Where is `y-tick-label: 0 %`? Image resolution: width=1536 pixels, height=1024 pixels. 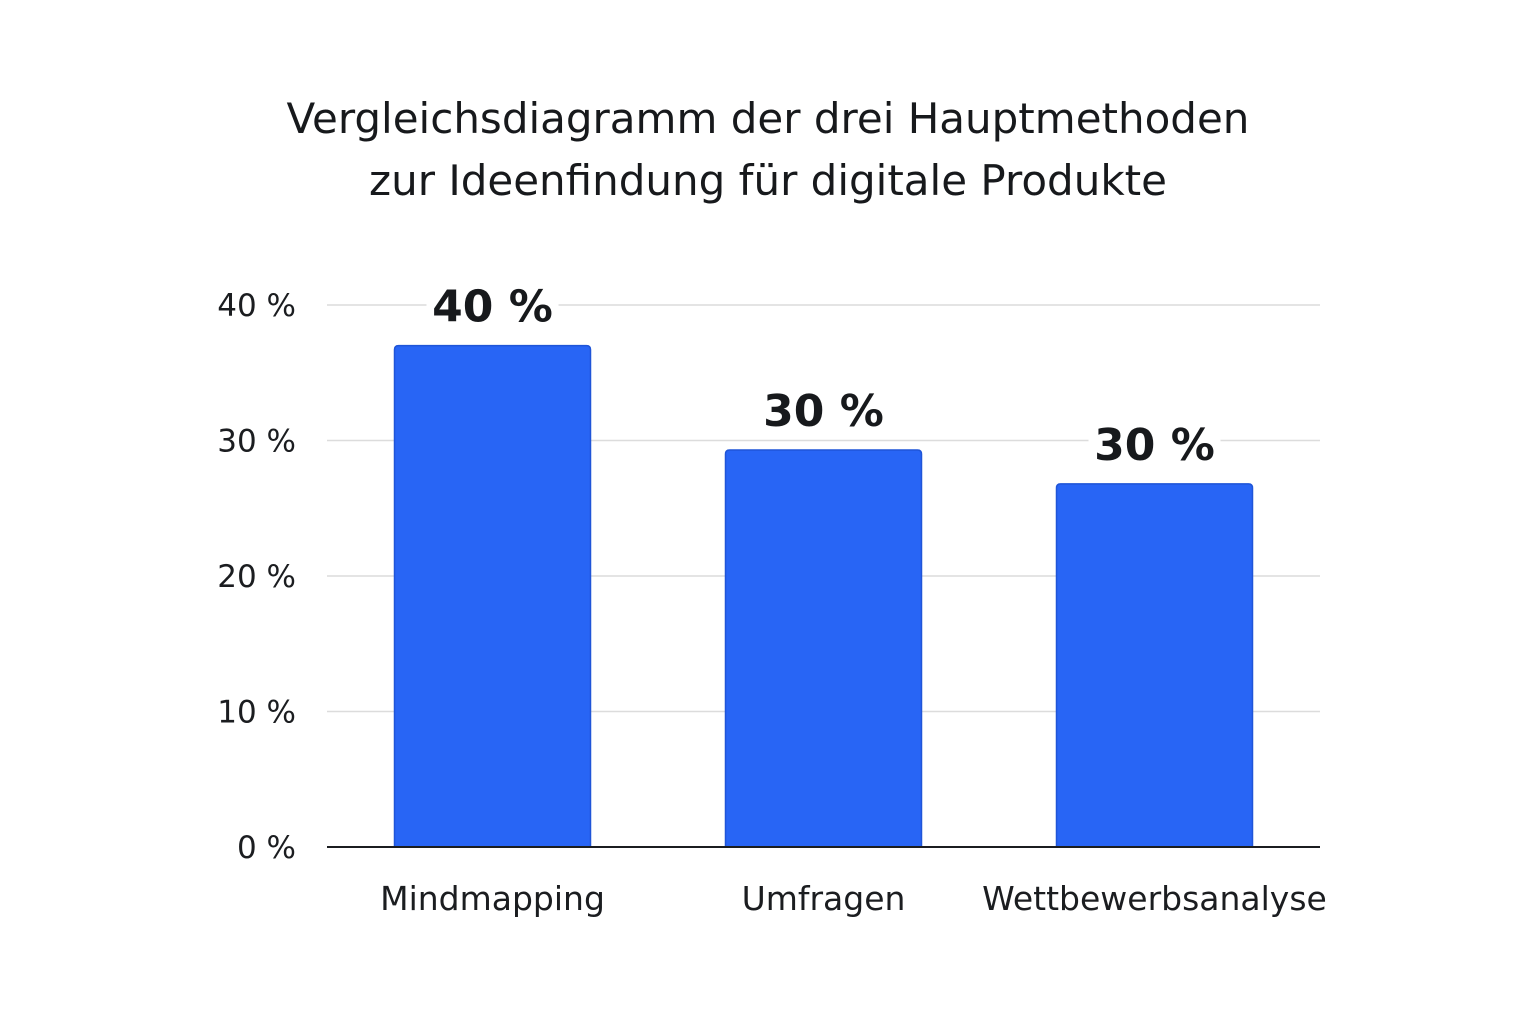
y-tick-label: 0 % is located at coordinates (266, 848).